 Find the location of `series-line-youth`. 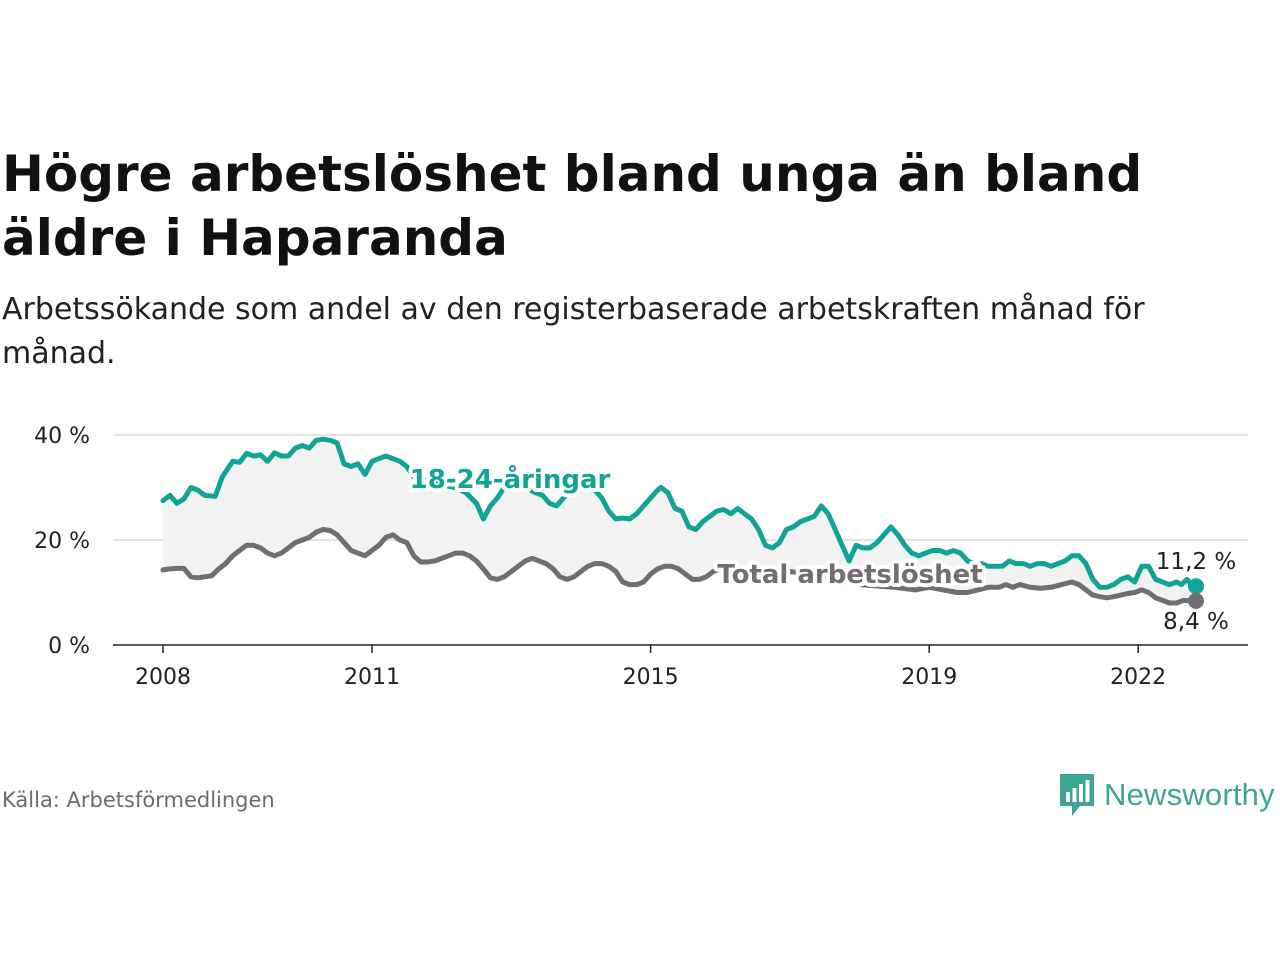

series-line-youth is located at coordinates (679, 513).